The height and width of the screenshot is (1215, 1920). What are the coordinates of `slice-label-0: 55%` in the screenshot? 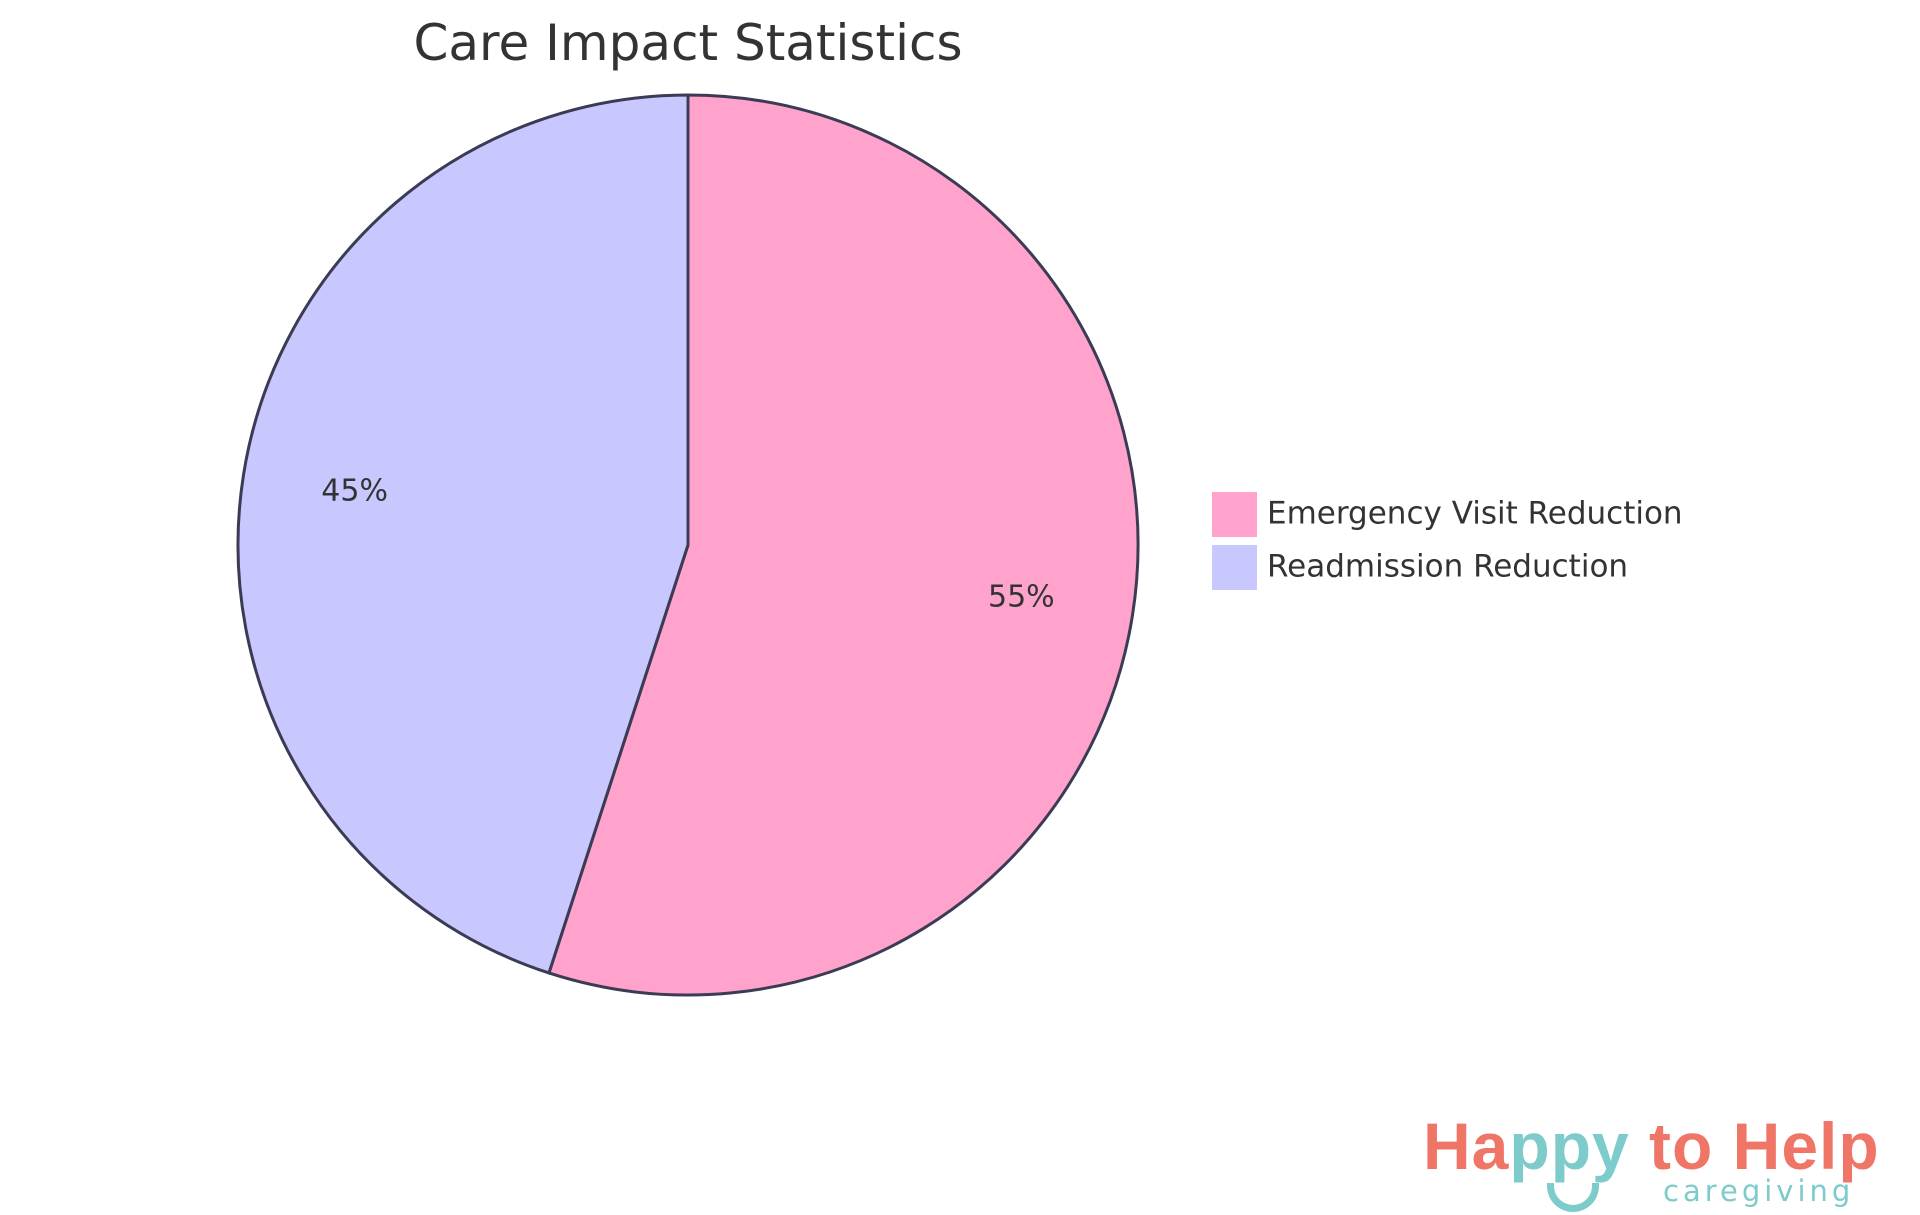 It's located at (1021, 596).